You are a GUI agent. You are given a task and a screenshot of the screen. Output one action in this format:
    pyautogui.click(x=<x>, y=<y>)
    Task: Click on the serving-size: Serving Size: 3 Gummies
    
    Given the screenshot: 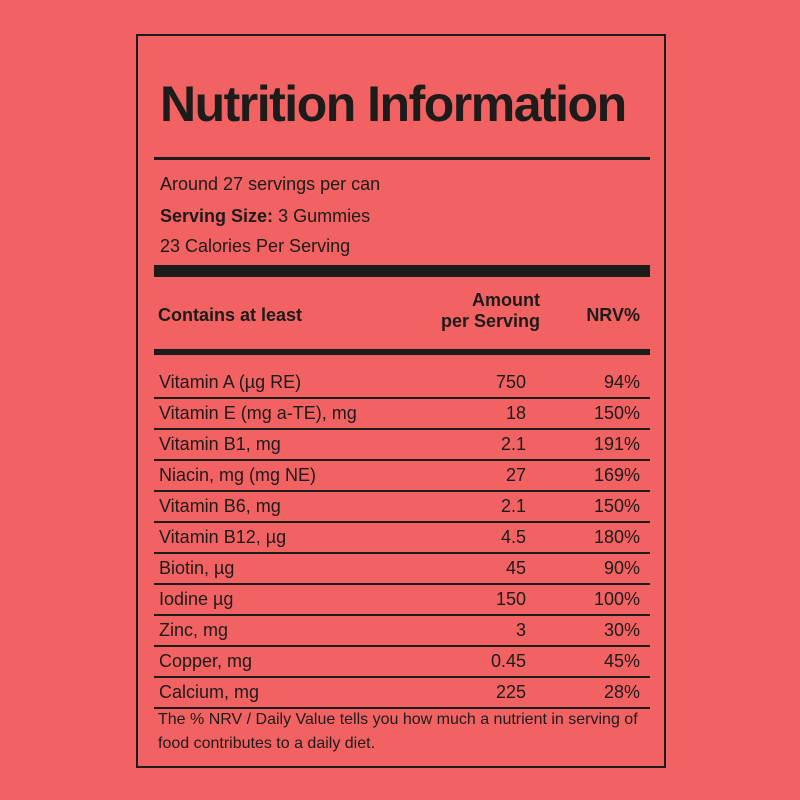 What is the action you would take?
    pyautogui.click(x=265, y=216)
    